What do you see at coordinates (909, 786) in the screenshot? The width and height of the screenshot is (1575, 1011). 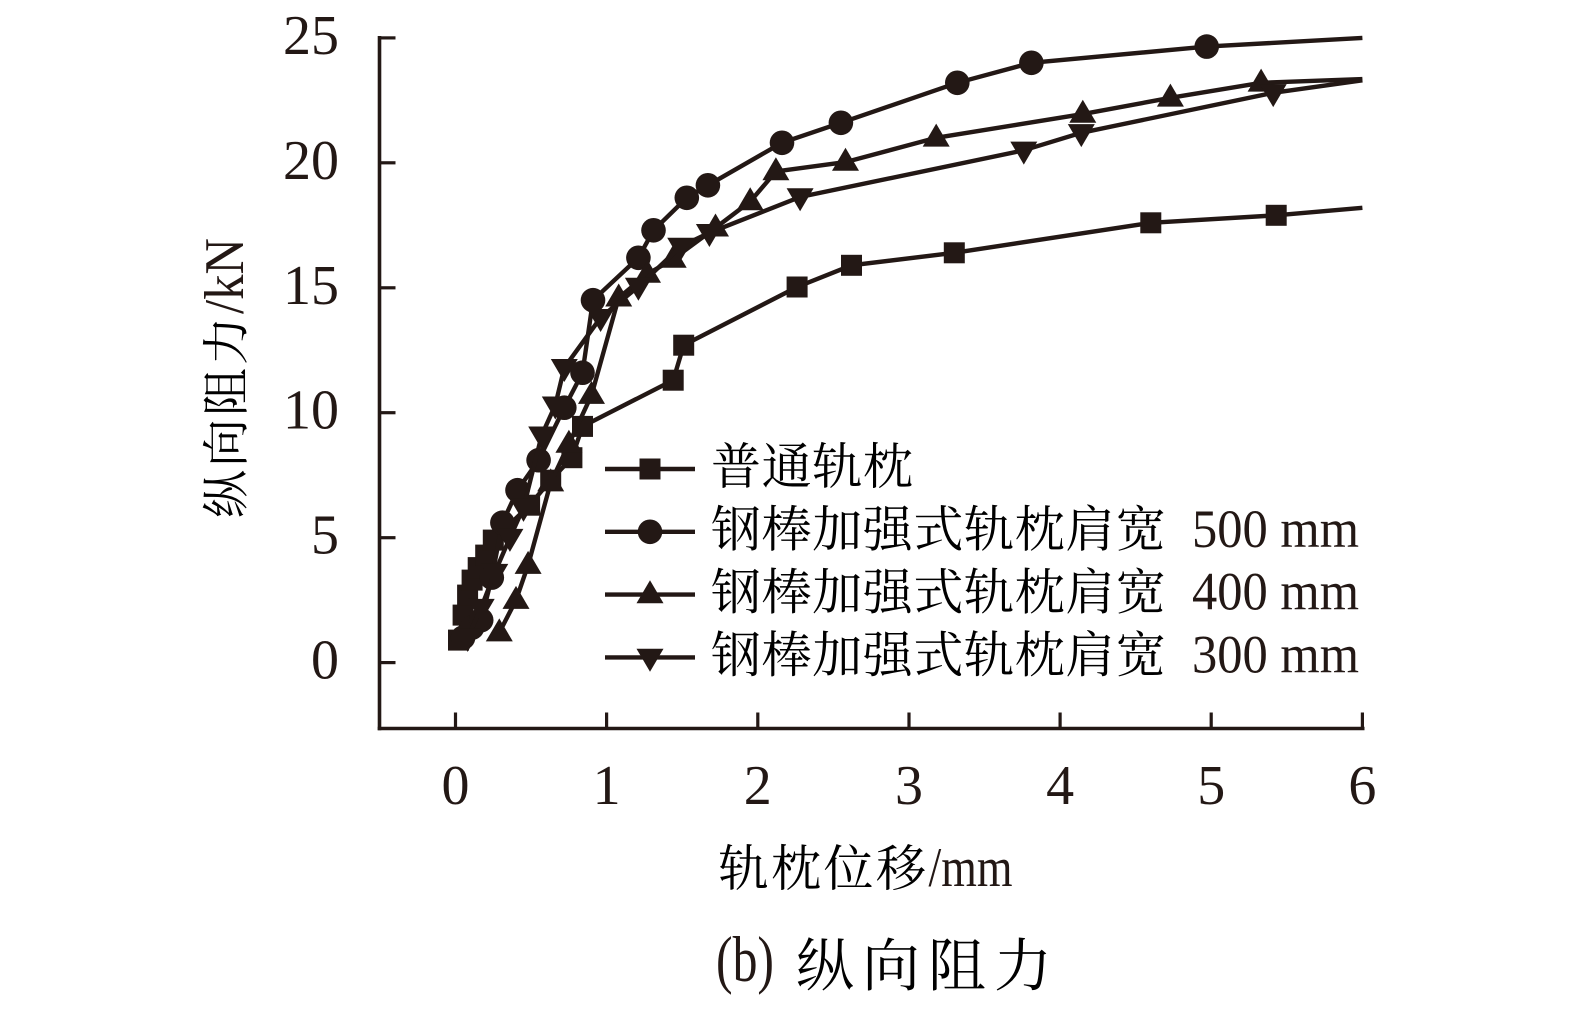 I see `svg-text: 3` at bounding box center [909, 786].